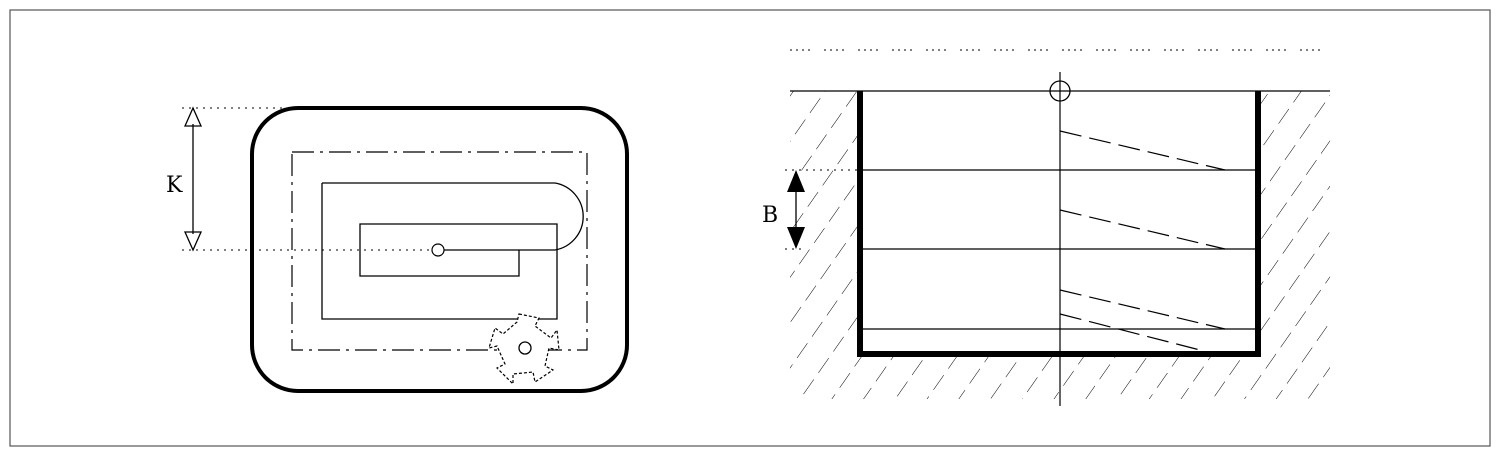 Image resolution: width=1500 pixels, height=456 pixels. What do you see at coordinates (796, 238) in the screenshot?
I see `b-arrow-down` at bounding box center [796, 238].